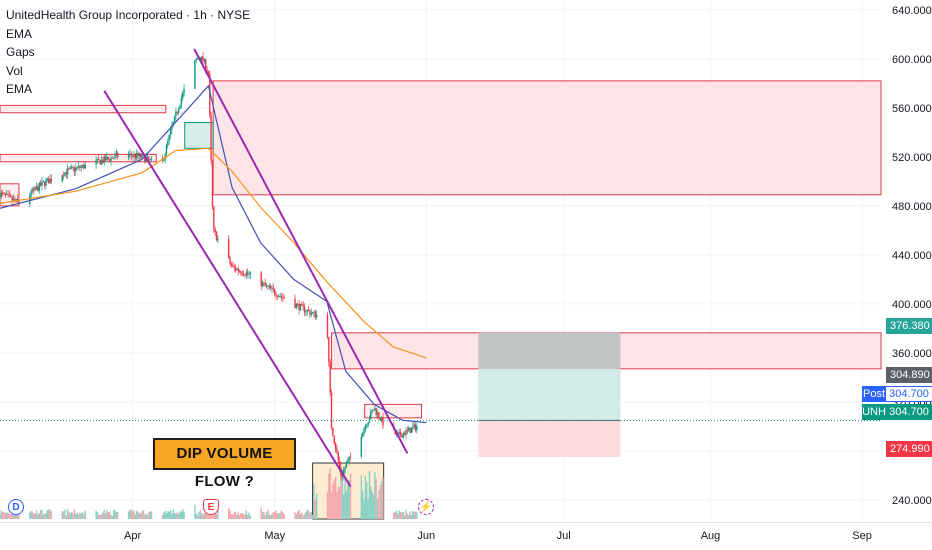  I want to click on x-tick-label: Jun, so click(426, 536).